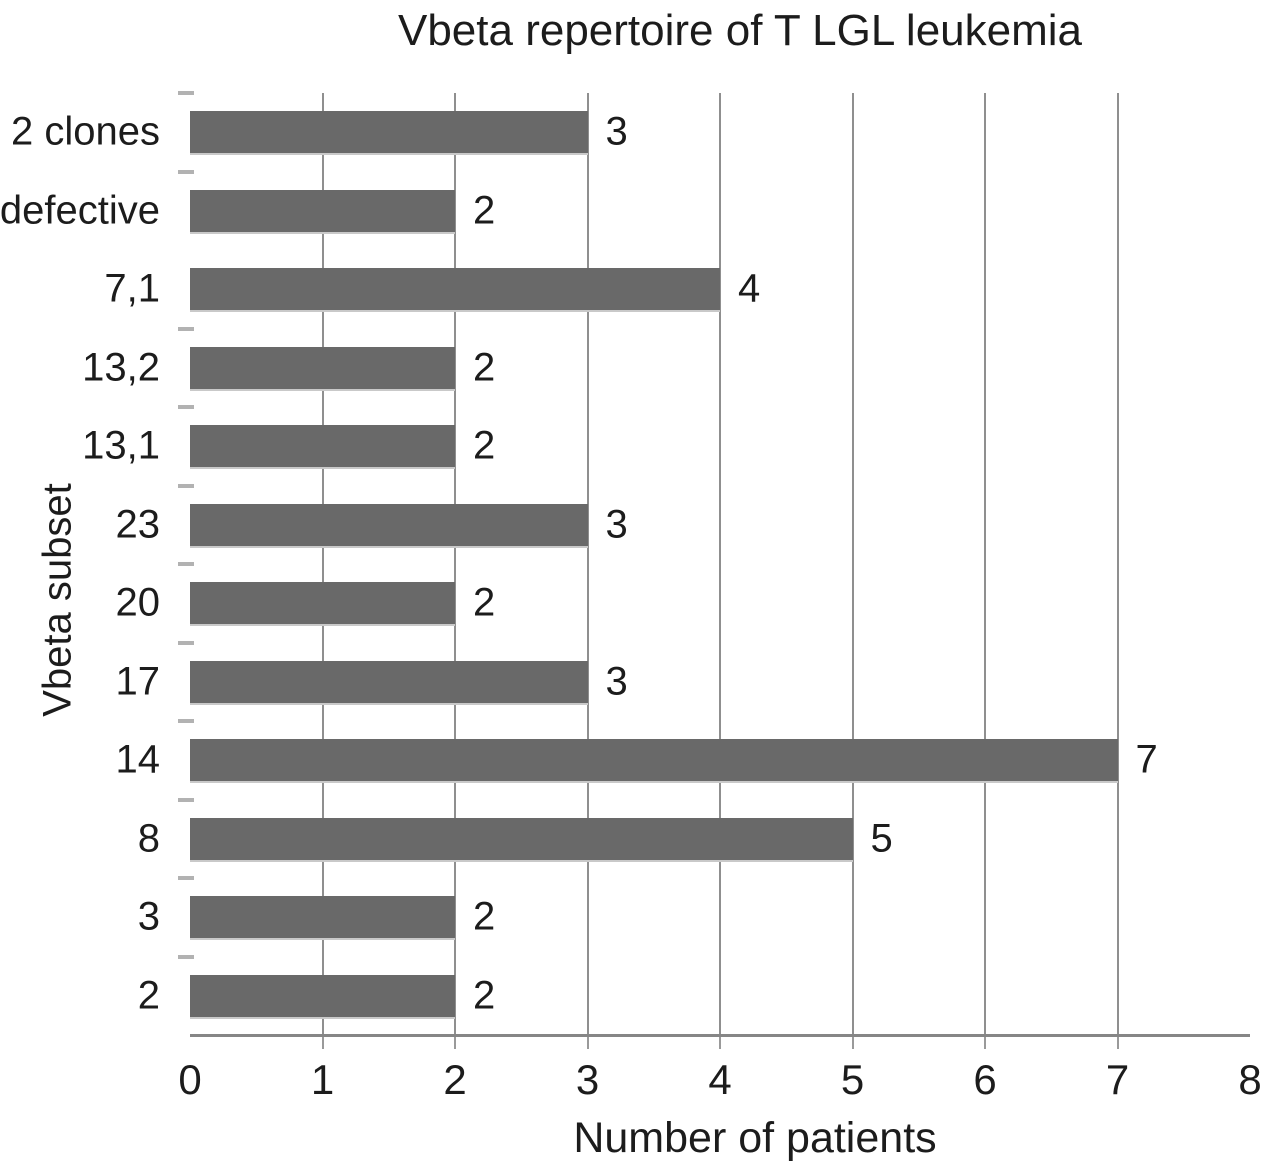  Describe the element at coordinates (80, 210) in the screenshot. I see `category-label-defective: defective` at that location.